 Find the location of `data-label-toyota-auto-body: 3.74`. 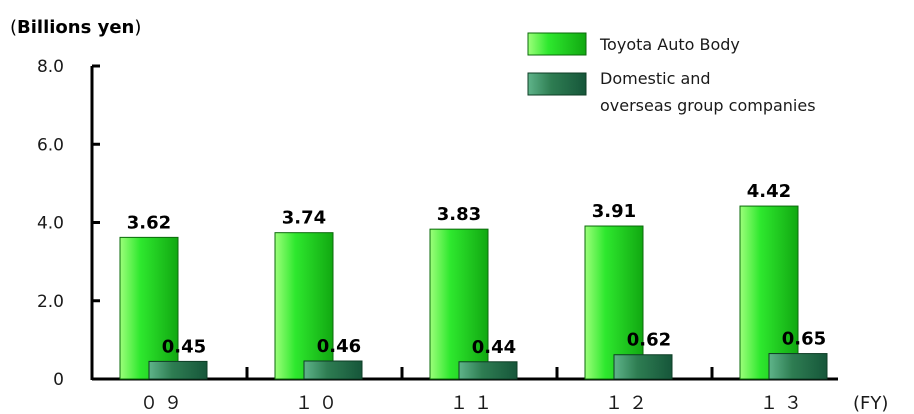

data-label-toyota-auto-body: 3.74 is located at coordinates (304, 218).